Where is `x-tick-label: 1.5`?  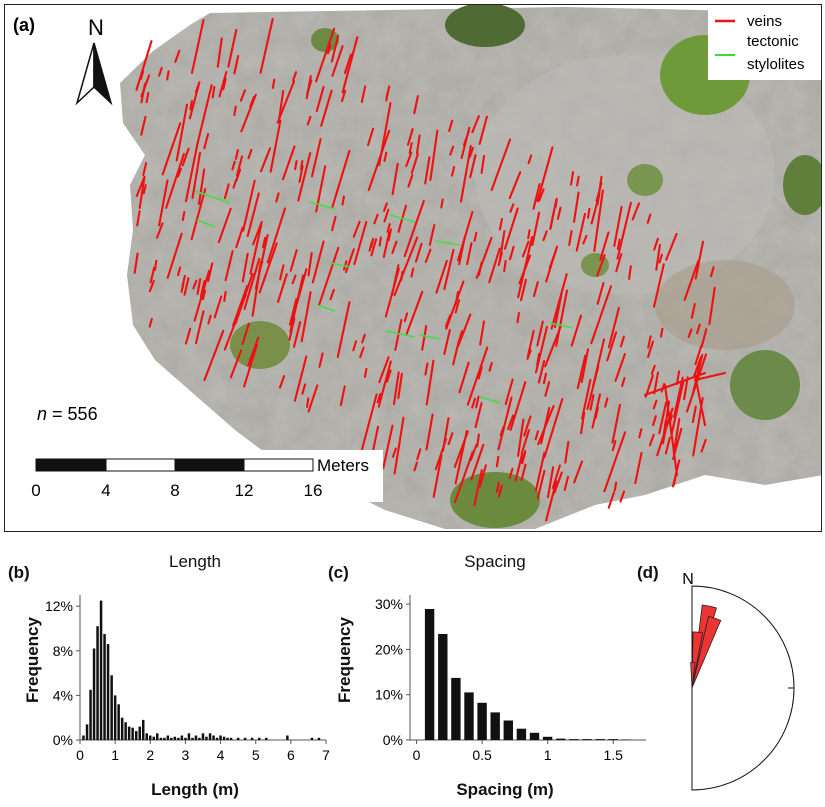
x-tick-label: 1.5 is located at coordinates (613, 755).